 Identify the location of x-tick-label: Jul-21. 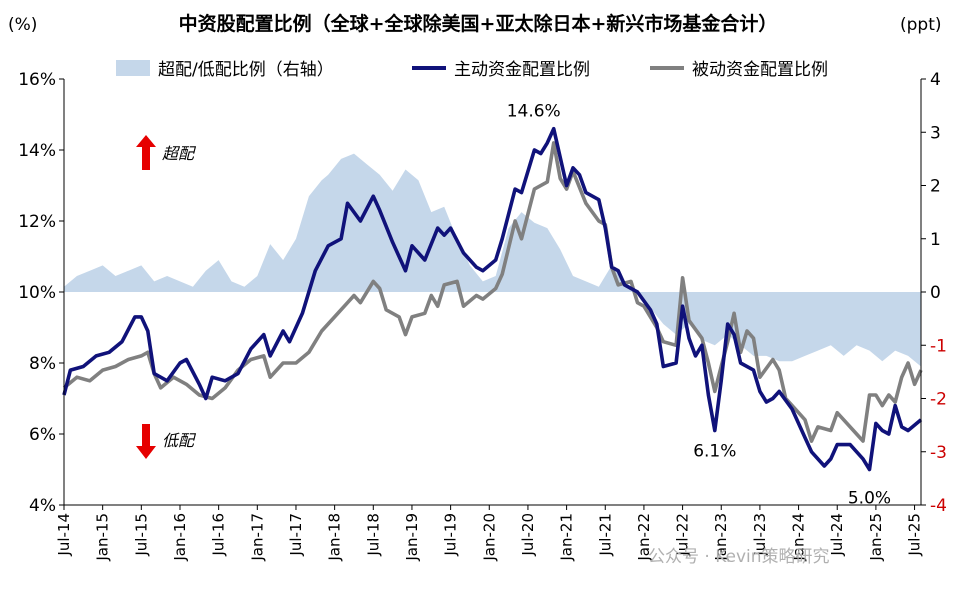
(605, 535).